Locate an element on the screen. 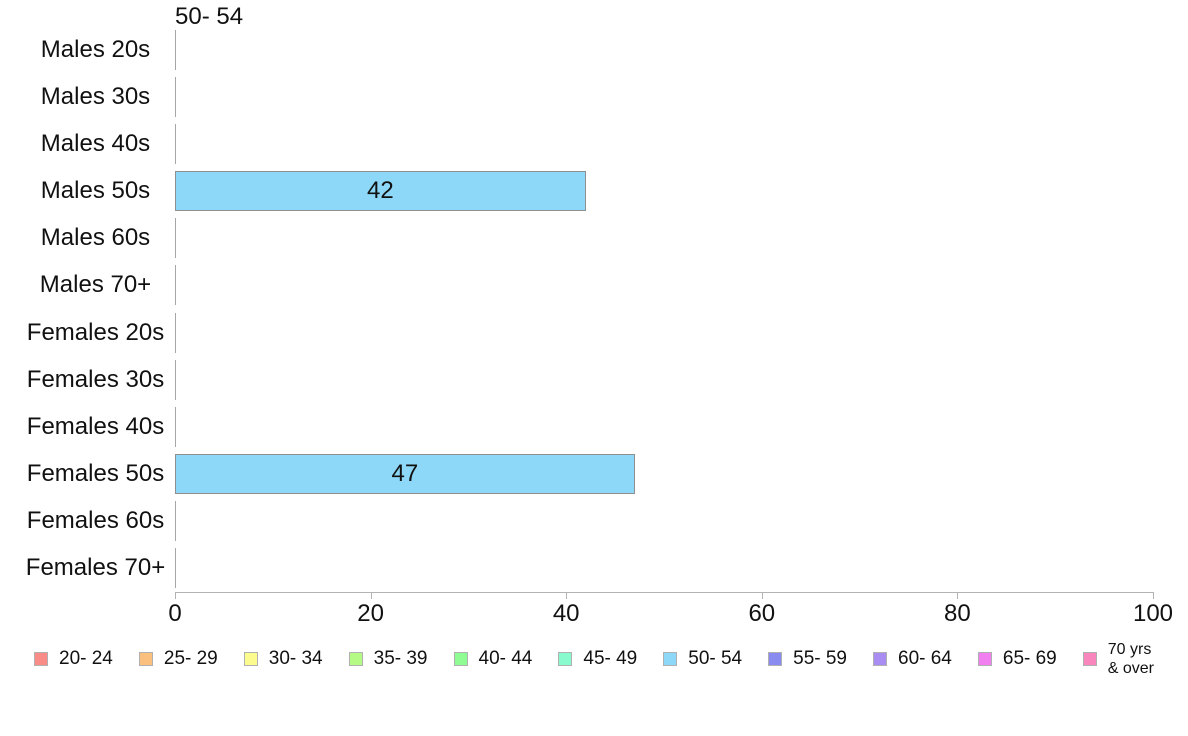 The width and height of the screenshot is (1188, 736). x-axis-tick-label: 100 is located at coordinates (1153, 613).